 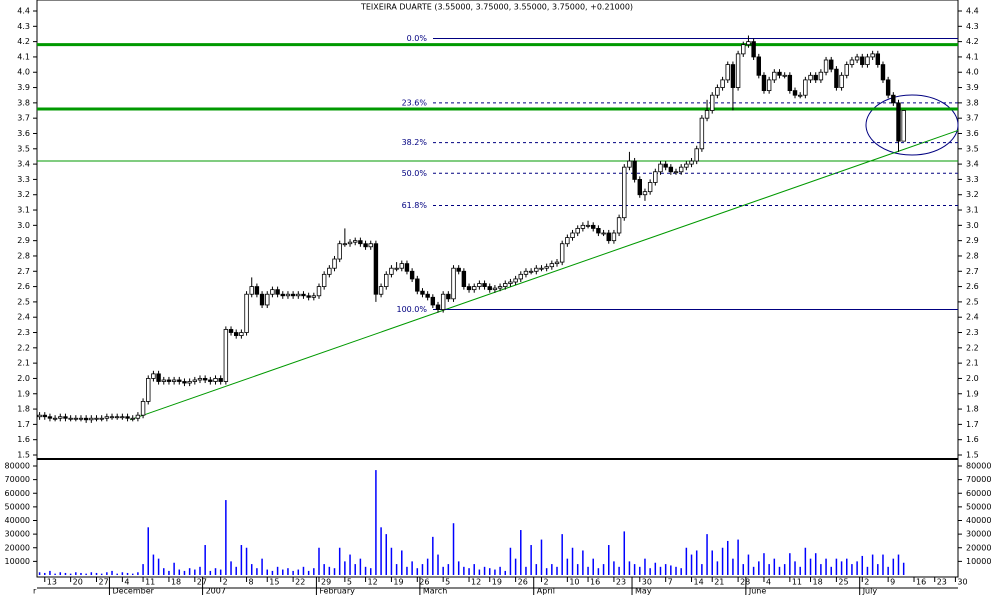 I want to click on y-tick-label-right: 4.3, so click(x=972, y=26).